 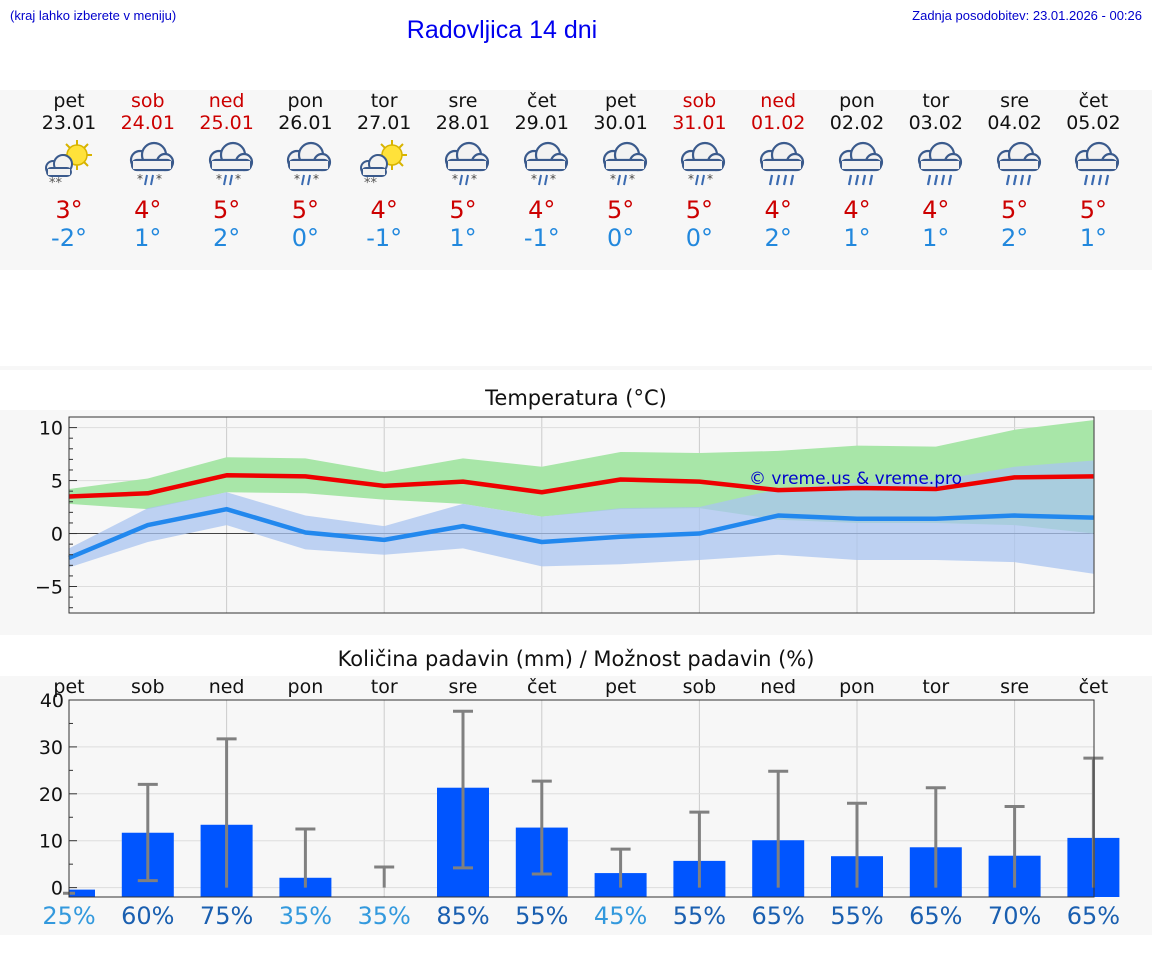 I want to click on day-name: pon, so click(x=305, y=101).